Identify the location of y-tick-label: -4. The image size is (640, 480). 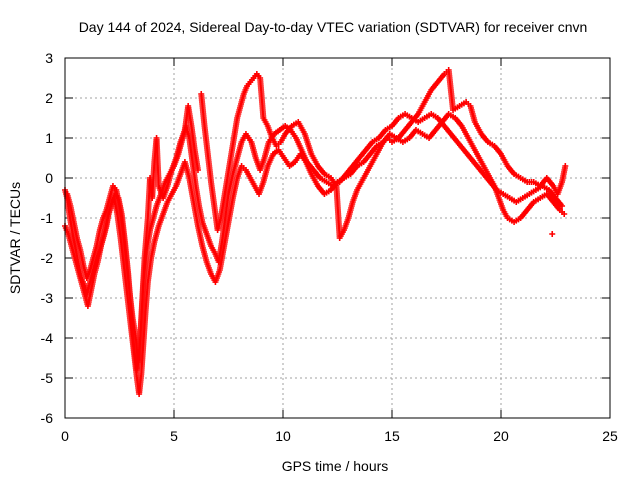
(47, 338).